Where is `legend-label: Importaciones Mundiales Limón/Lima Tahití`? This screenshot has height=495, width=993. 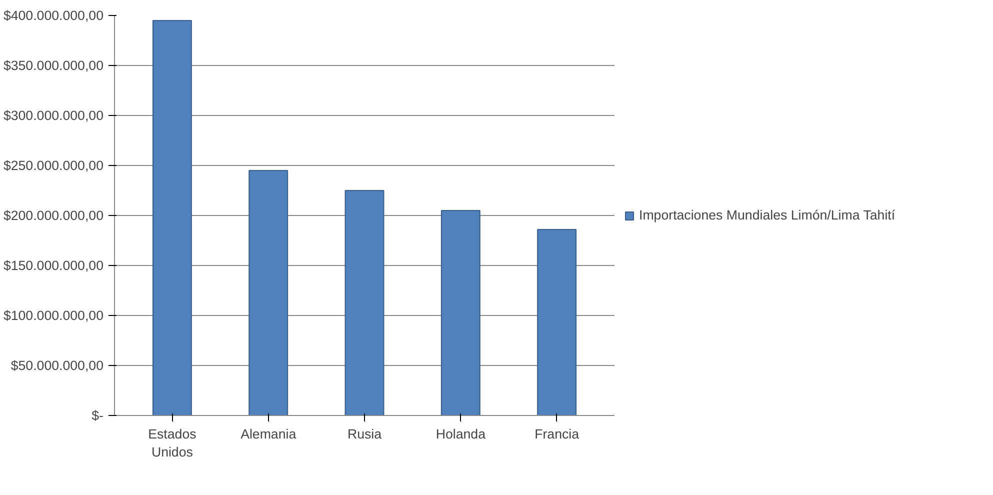 legend-label: Importaciones Mundiales Limón/Lima Tahití is located at coordinates (767, 215).